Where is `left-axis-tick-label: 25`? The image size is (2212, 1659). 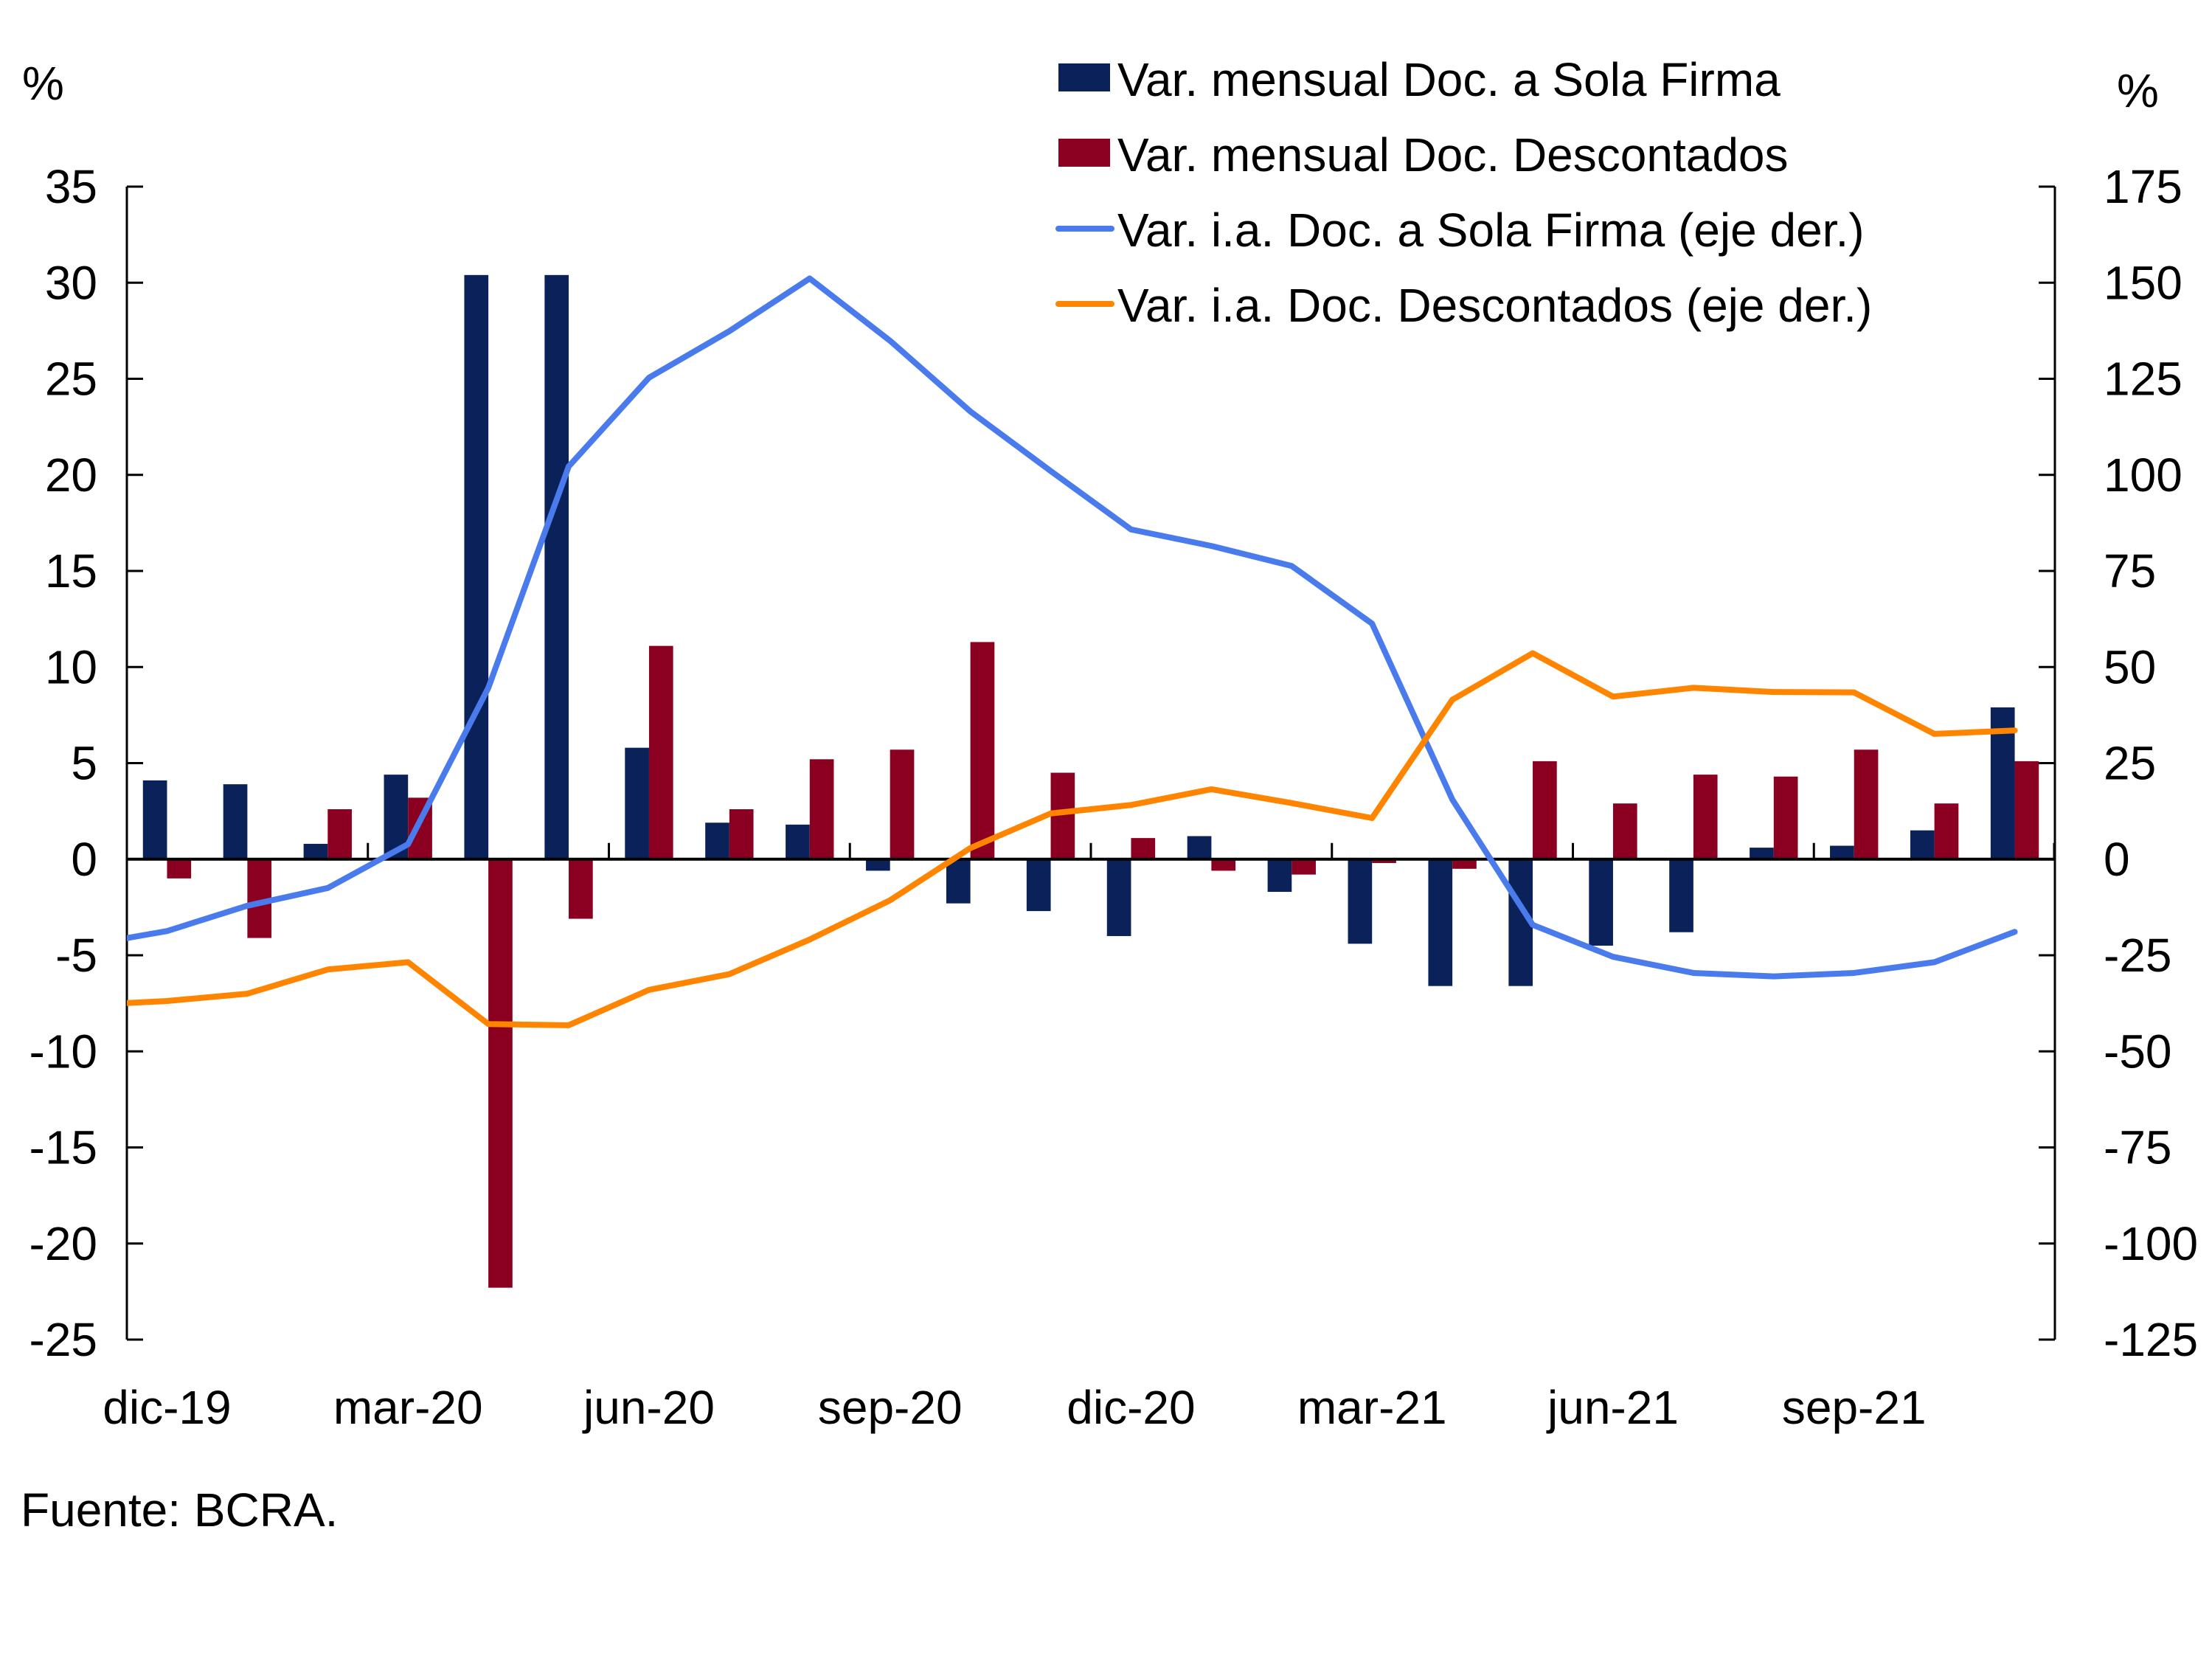 left-axis-tick-label: 25 is located at coordinates (71, 380).